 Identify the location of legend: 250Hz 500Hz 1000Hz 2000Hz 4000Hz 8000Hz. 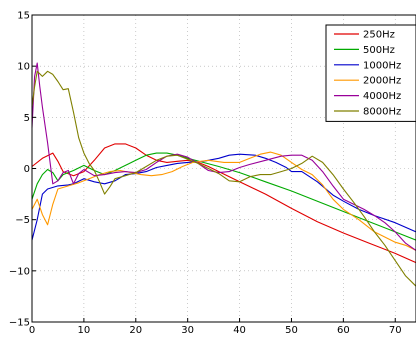
(370, 73).